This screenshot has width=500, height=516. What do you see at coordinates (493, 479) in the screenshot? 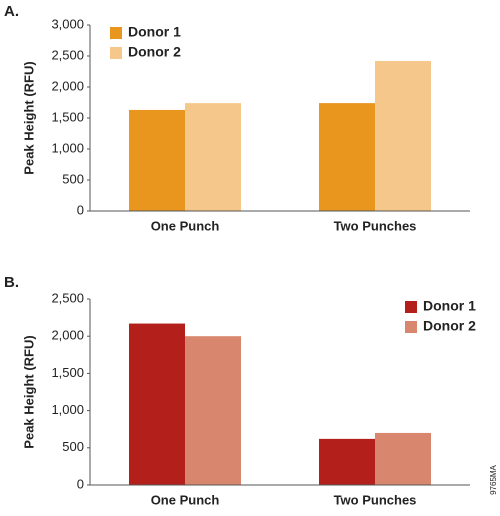
I see `figure-code: 9765MA` at bounding box center [493, 479].